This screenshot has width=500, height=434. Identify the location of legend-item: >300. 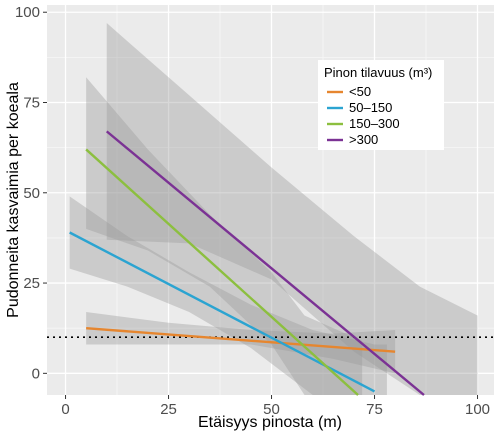
(352, 139).